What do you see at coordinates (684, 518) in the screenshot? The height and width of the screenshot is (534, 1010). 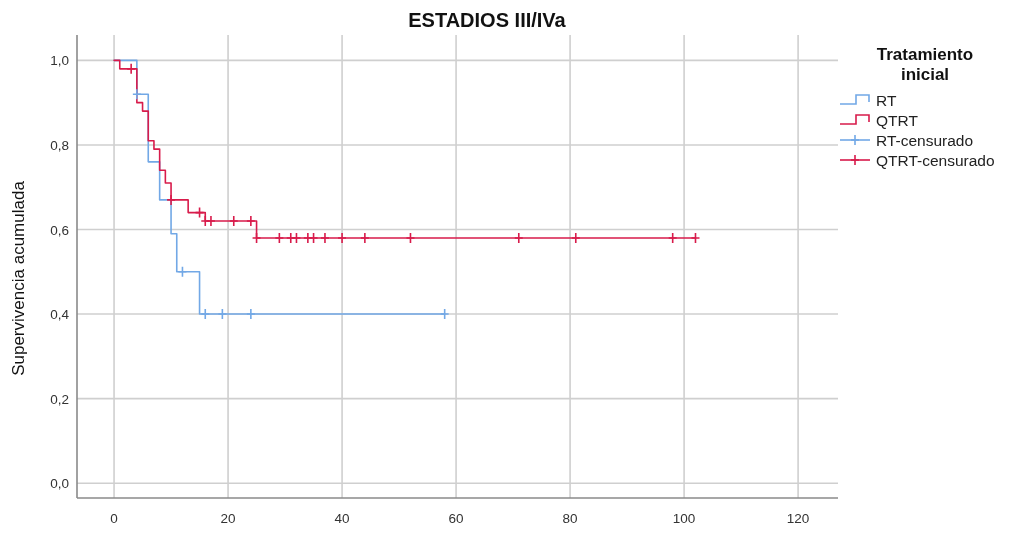 I see `x-tick-label: 100` at bounding box center [684, 518].